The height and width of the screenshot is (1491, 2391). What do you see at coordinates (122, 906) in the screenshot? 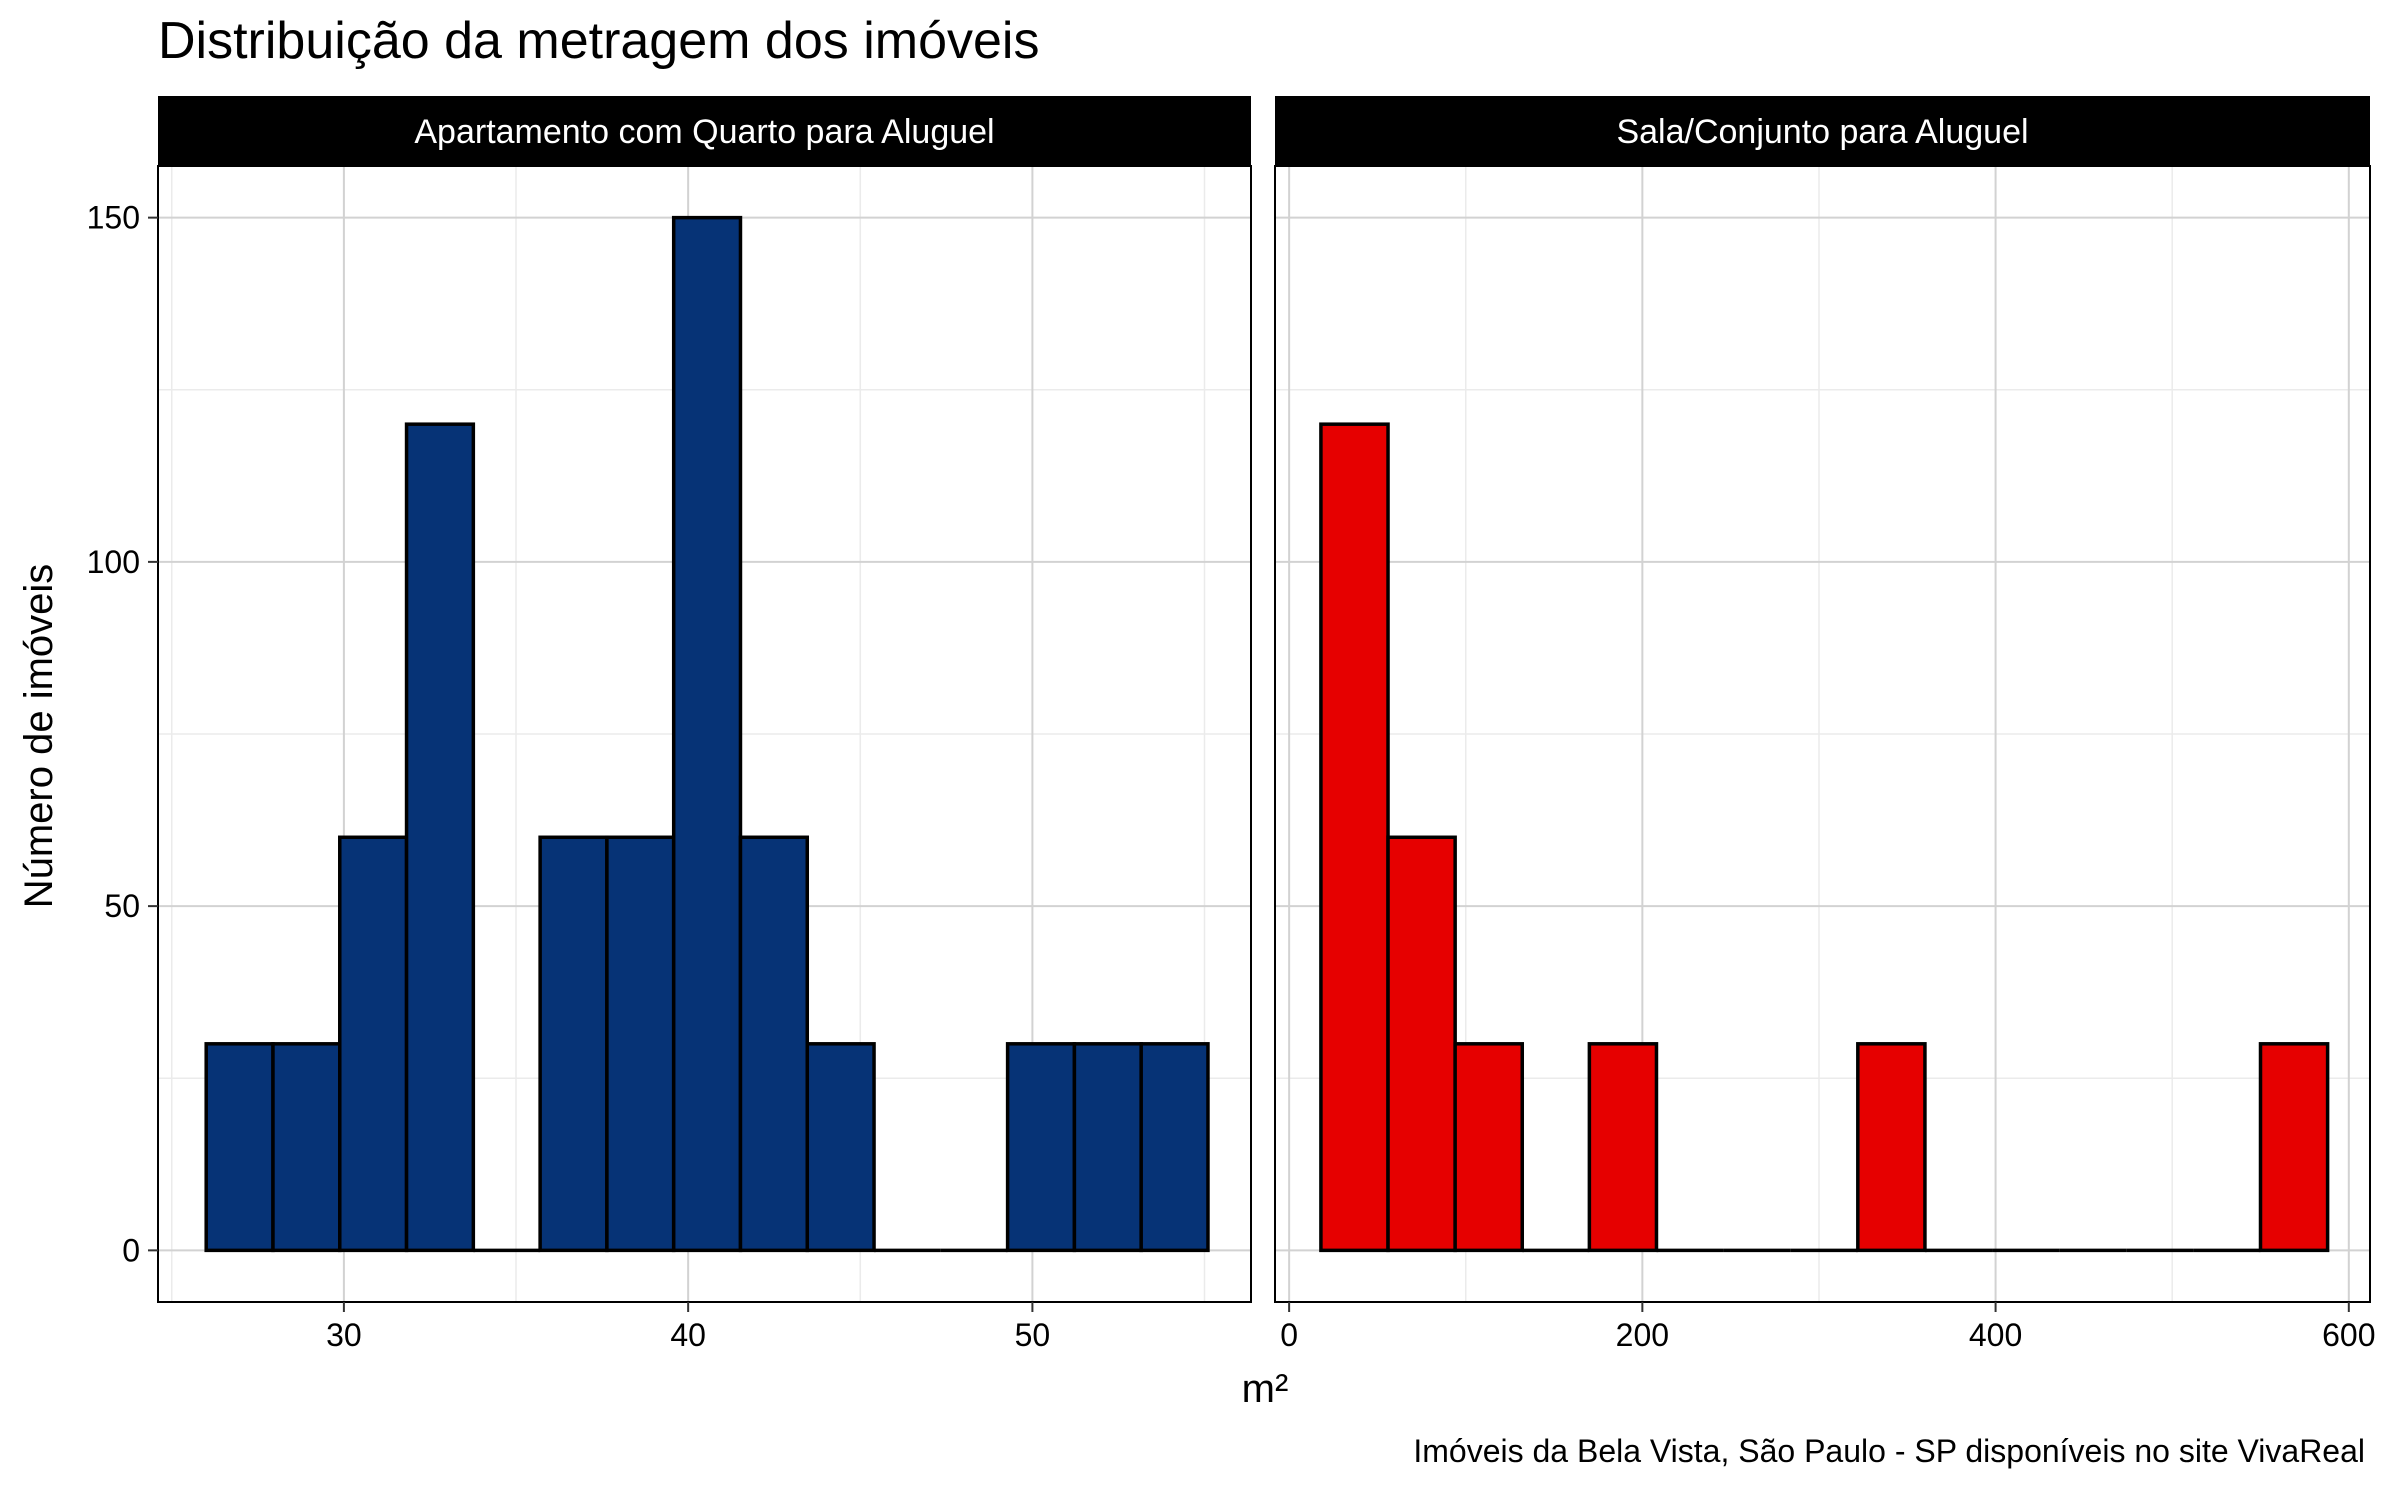
I see `y-tick-label: 50` at bounding box center [122, 906].